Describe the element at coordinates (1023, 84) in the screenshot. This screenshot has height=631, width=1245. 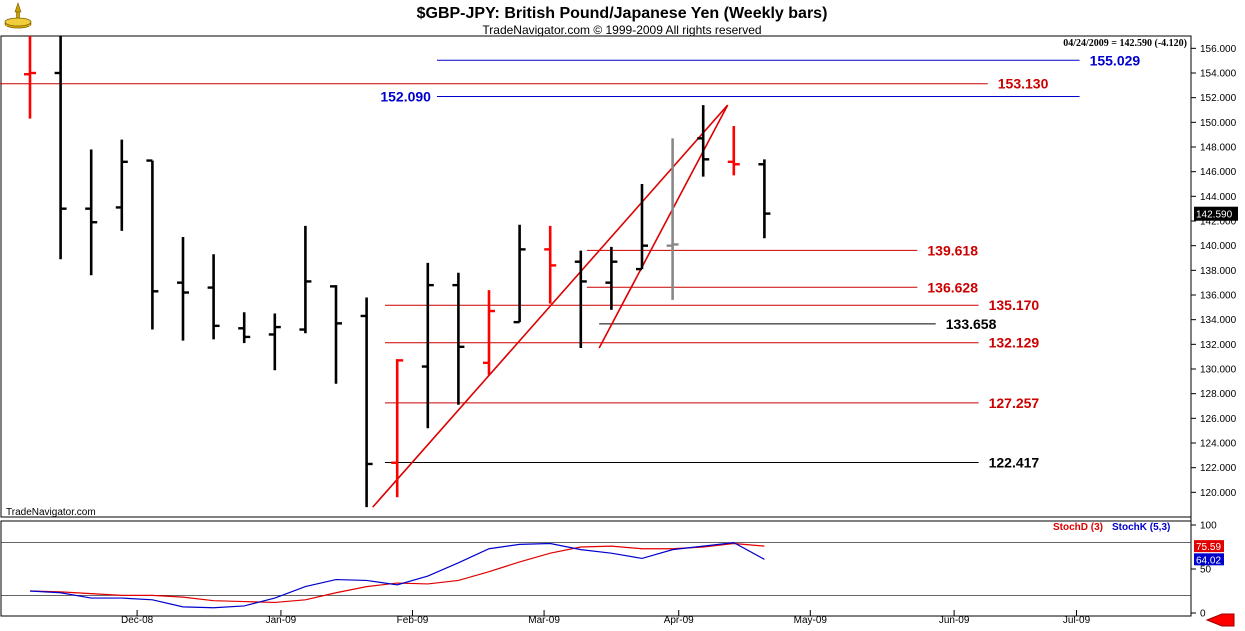
I see `level-label: 153.130` at that location.